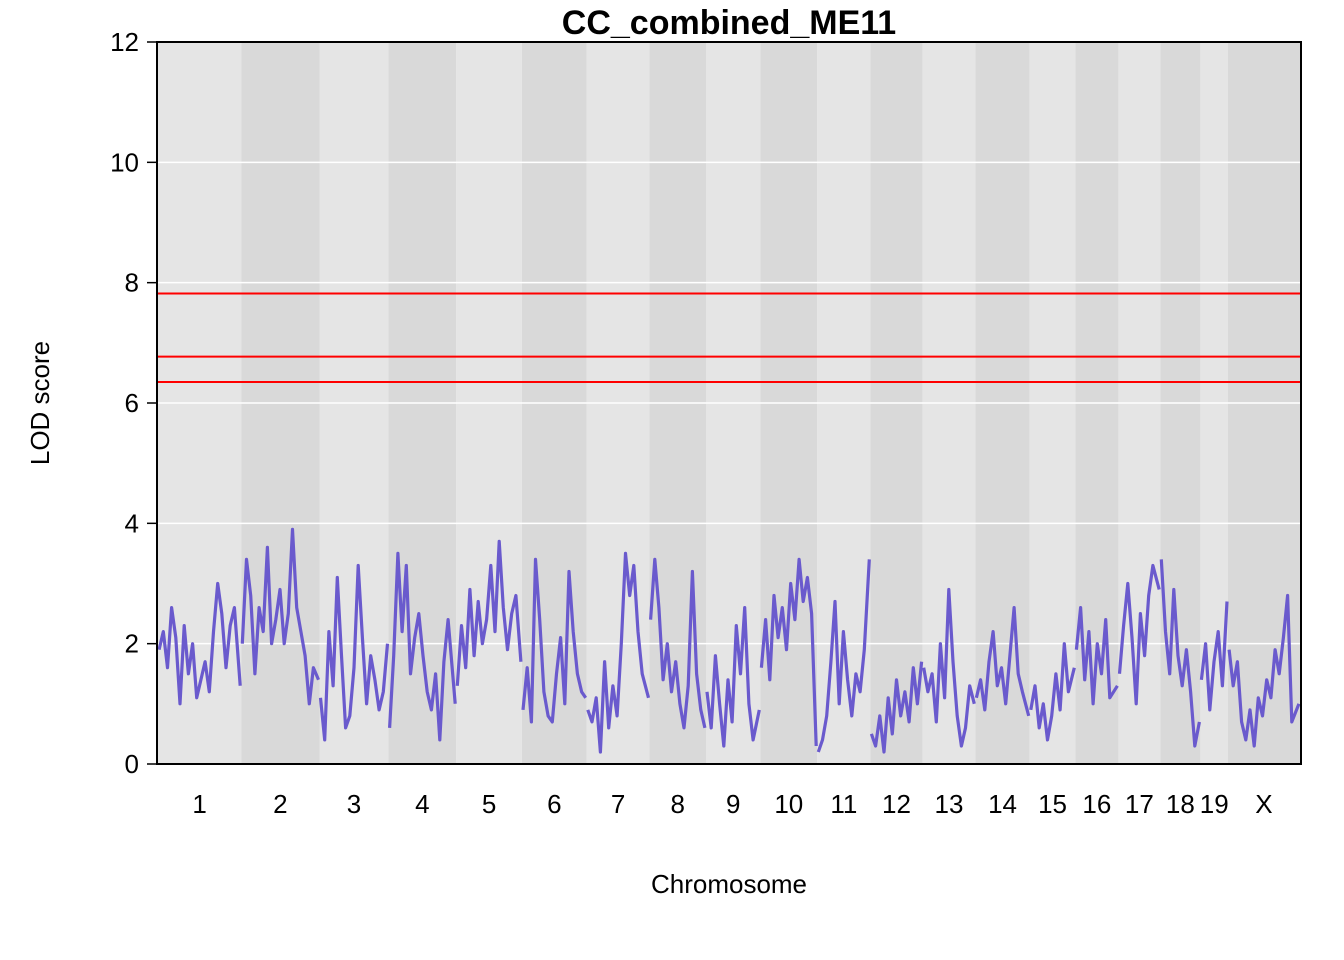 The image size is (1344, 960). I want to click on x-tick-label-X: X, so click(1263, 804).